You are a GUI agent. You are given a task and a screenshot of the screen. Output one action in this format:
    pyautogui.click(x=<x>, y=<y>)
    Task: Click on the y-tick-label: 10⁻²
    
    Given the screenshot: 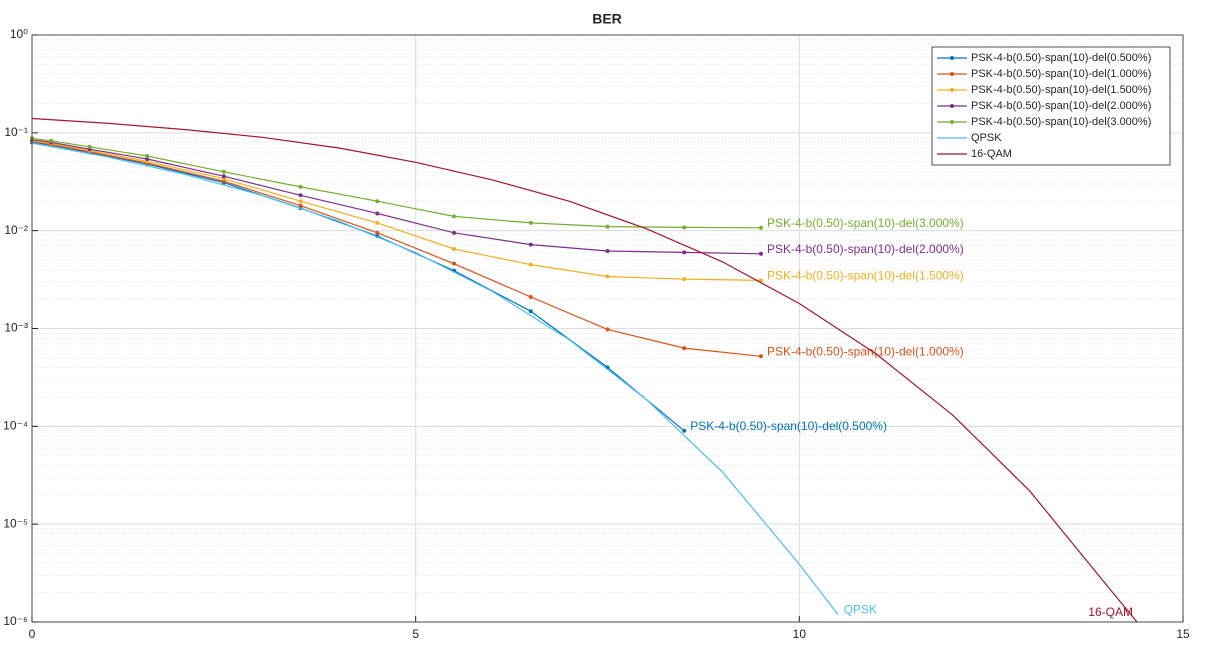 What is the action you would take?
    pyautogui.click(x=16, y=230)
    